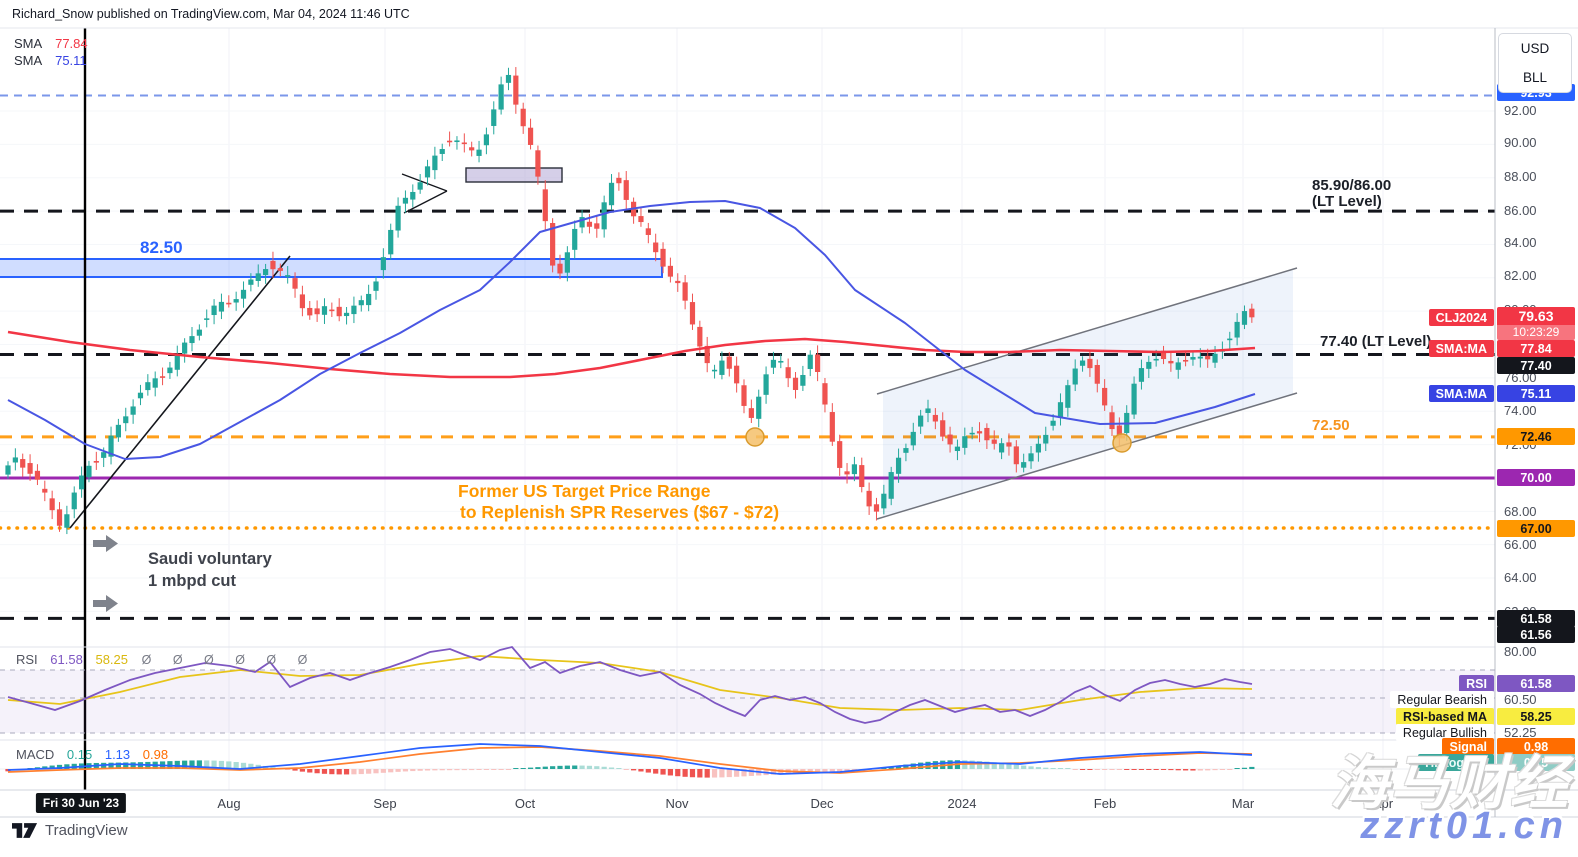 Image resolution: width=1578 pixels, height=857 pixels. I want to click on spr-note-line1: Former US Target Price Range, so click(584, 491).